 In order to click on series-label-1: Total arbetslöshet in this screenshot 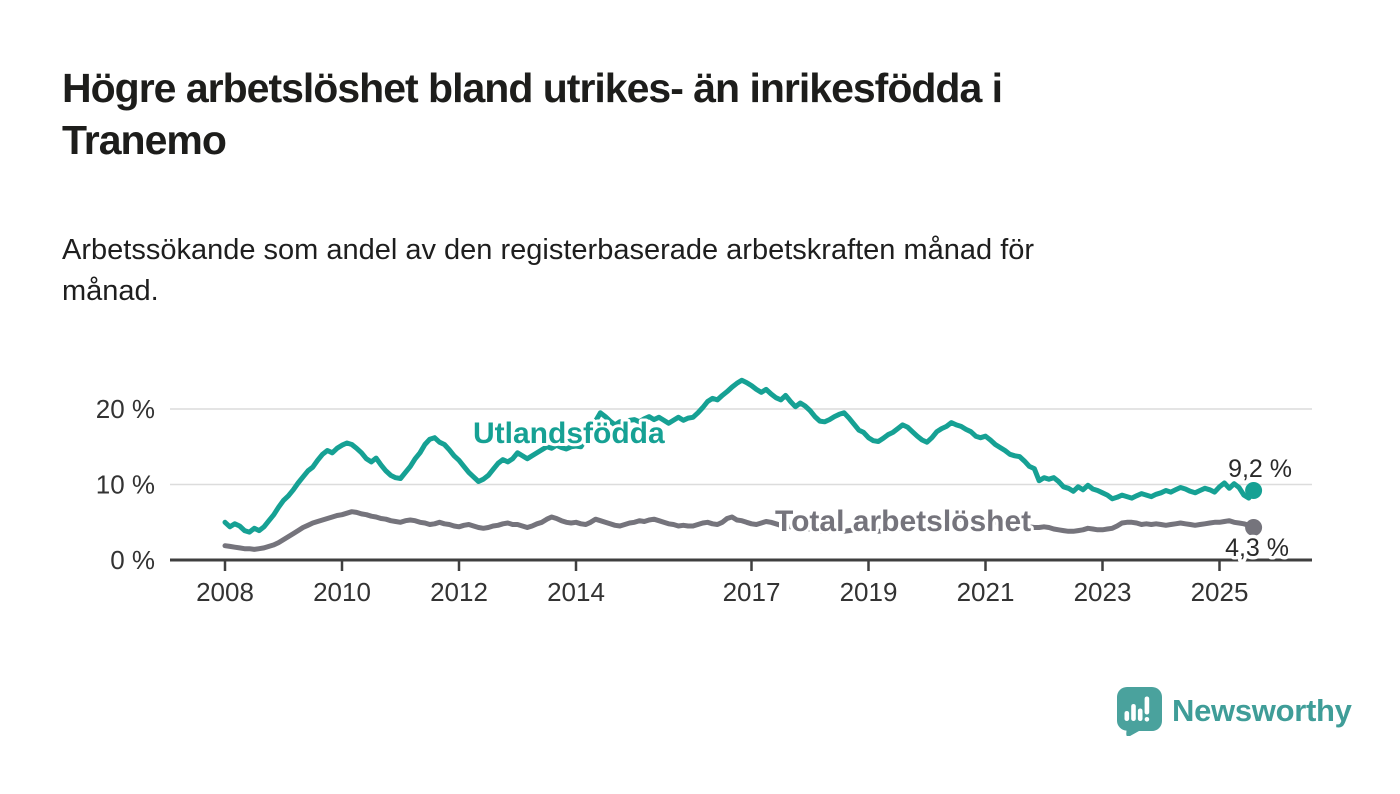, I will do `click(903, 521)`.